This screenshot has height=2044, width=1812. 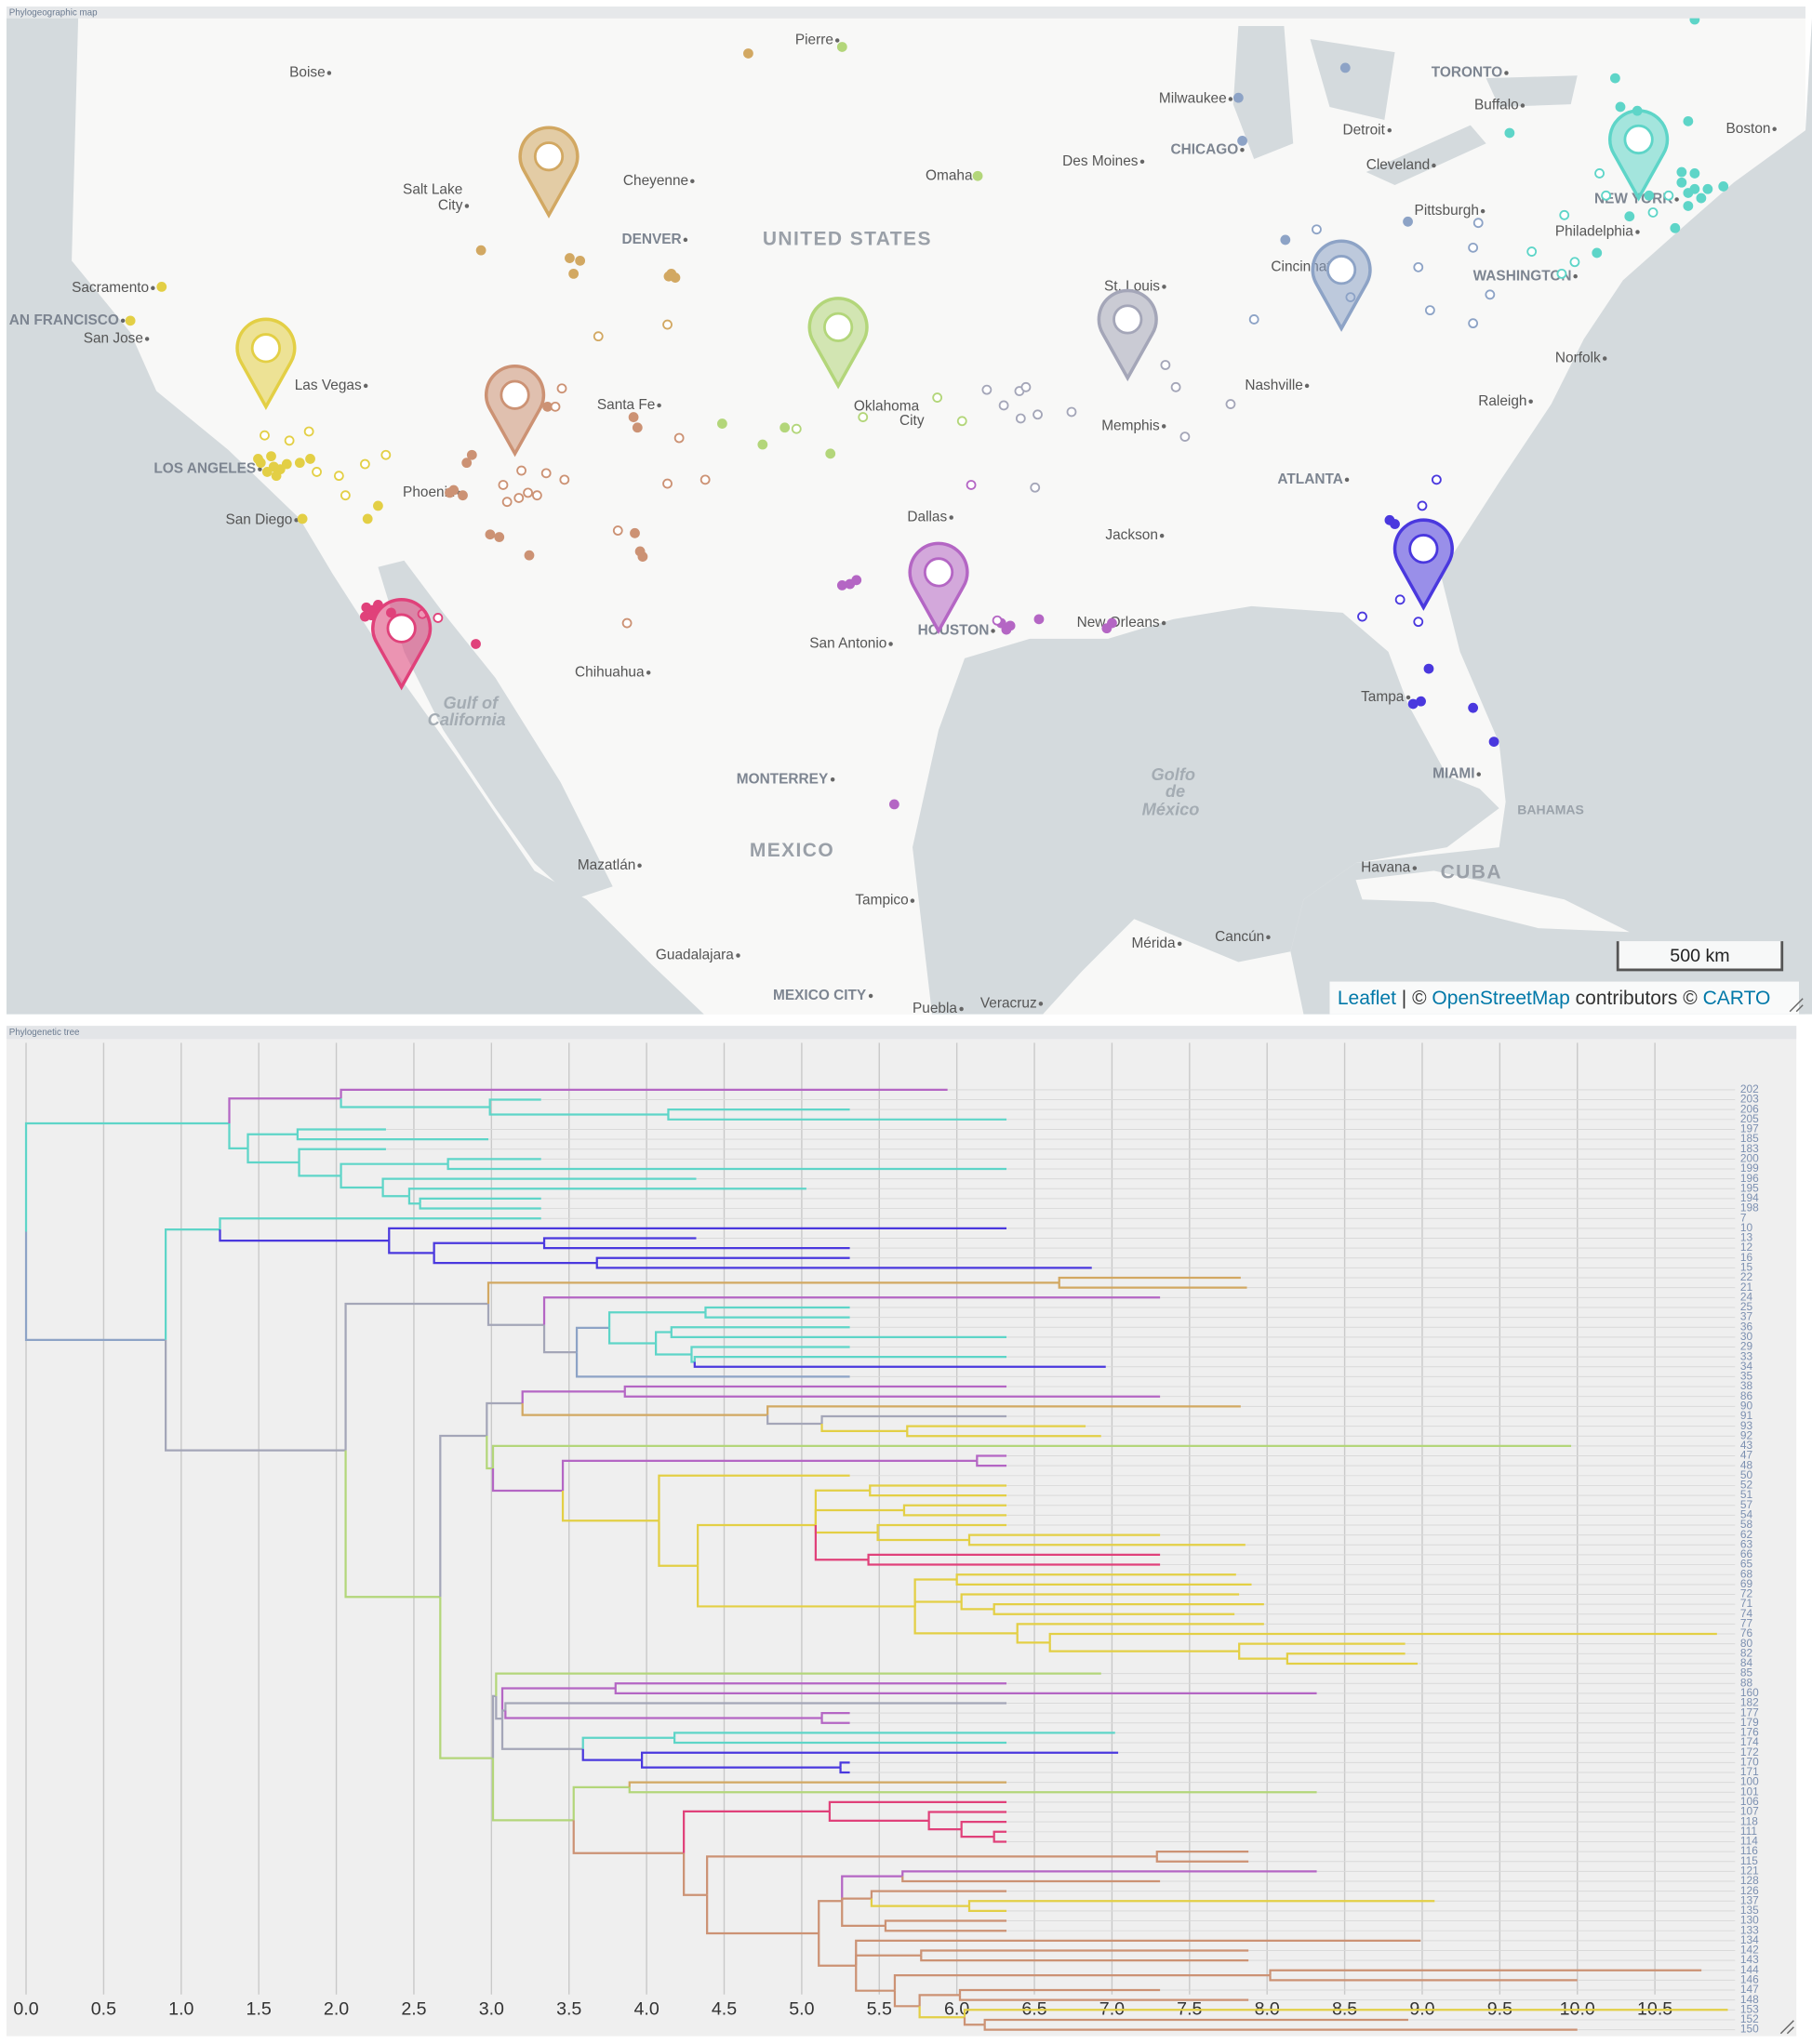 What do you see at coordinates (1749, 1801) in the screenshot?
I see `tip-label: 106` at bounding box center [1749, 1801].